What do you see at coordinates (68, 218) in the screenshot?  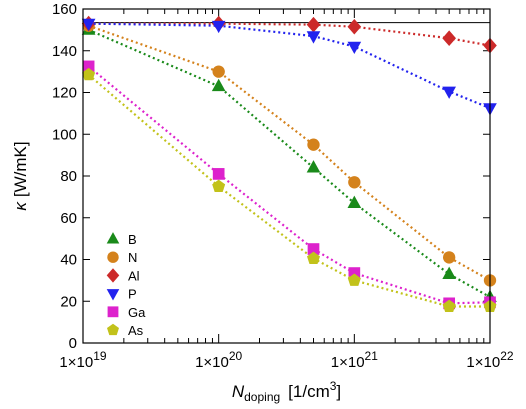 I see `y-tick-label: 60` at bounding box center [68, 218].